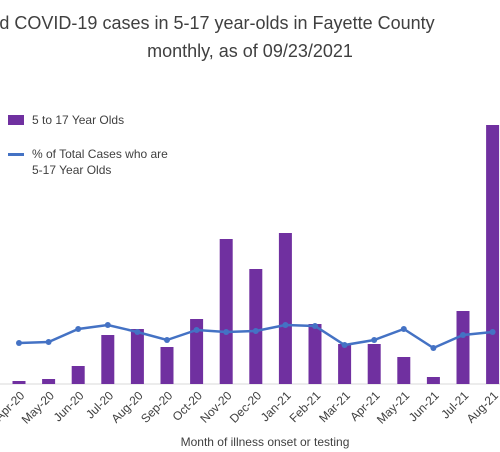  Describe the element at coordinates (215, 406) in the screenshot. I see `x-tick-label: Nov-20` at that location.